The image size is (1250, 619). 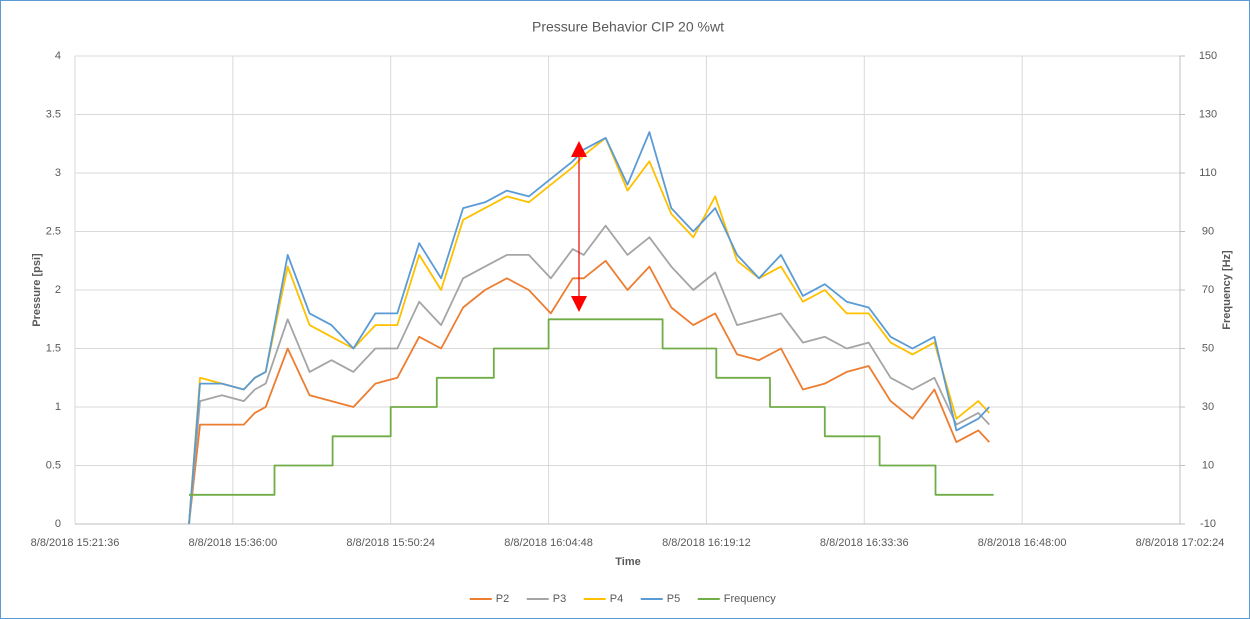 What do you see at coordinates (58, 290) in the screenshot?
I see `y-tick-label: 2` at bounding box center [58, 290].